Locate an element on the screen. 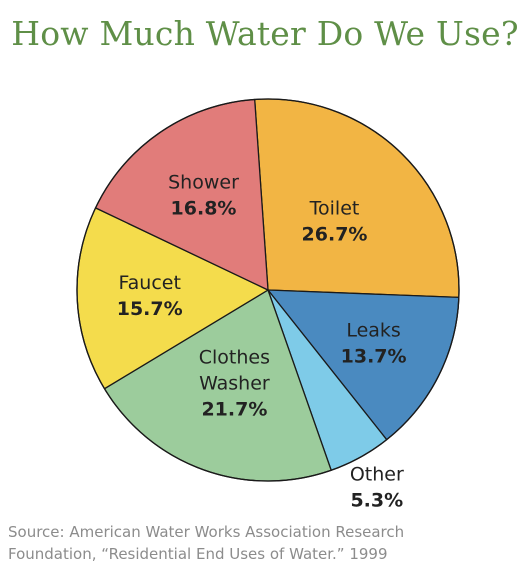  slice-value-other: 5.3% is located at coordinates (376, 500).